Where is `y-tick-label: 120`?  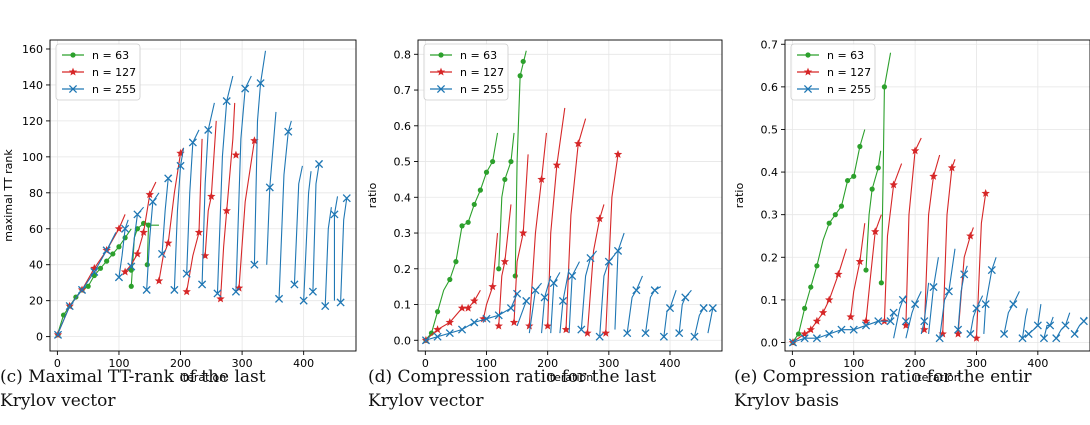 y-tick-label: 120 is located at coordinates (32, 121).